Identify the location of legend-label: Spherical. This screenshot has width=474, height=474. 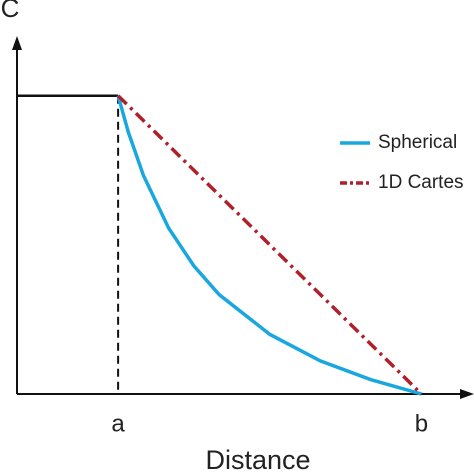
(417, 142).